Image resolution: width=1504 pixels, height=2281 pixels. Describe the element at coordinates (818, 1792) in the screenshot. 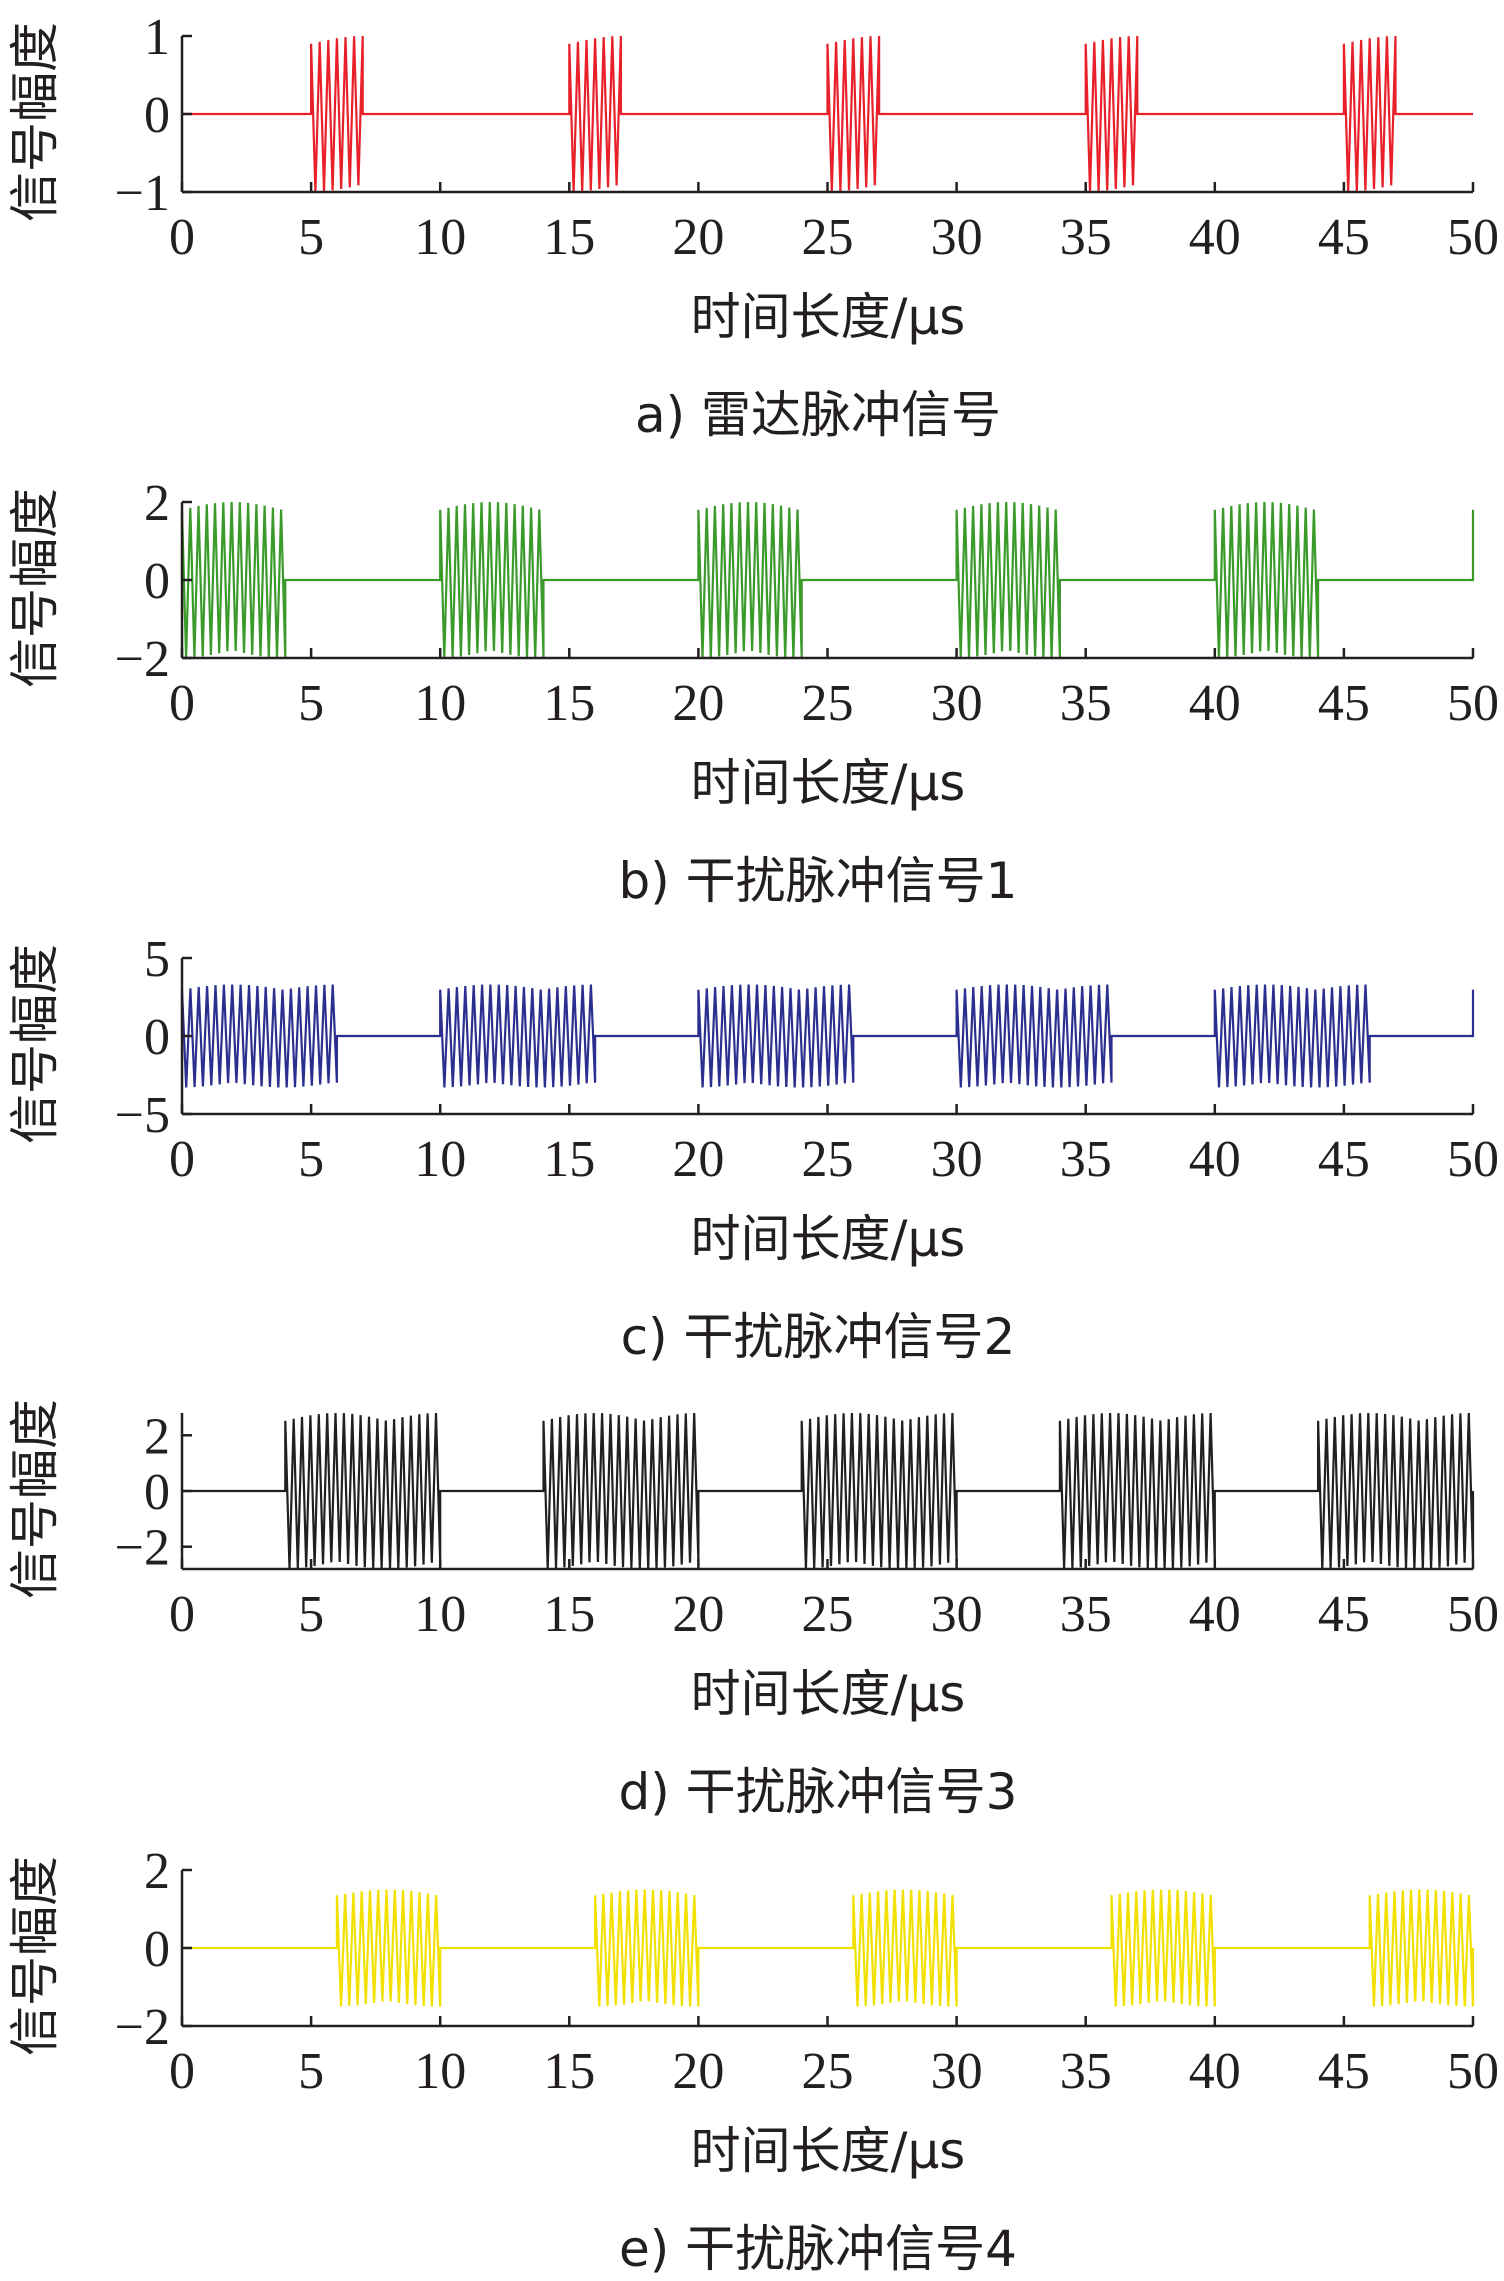

I see `panel-caption: d) 干扰脉冲信号3` at that location.